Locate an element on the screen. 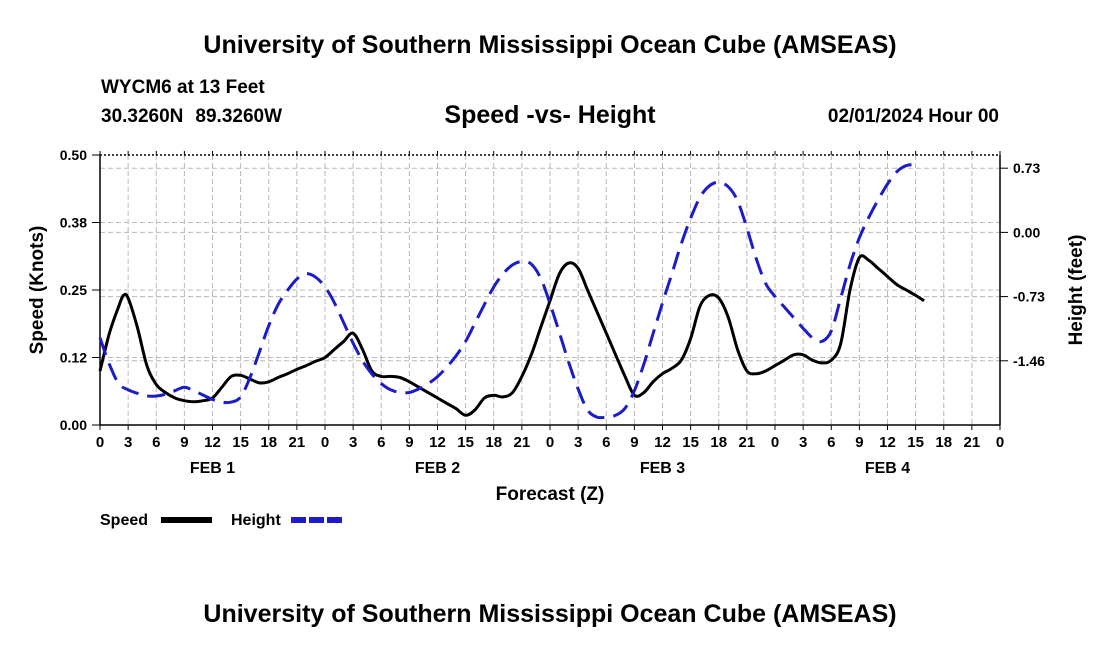 The width and height of the screenshot is (1100, 650). y-tick-label-left: 0.38 is located at coordinates (73, 223).